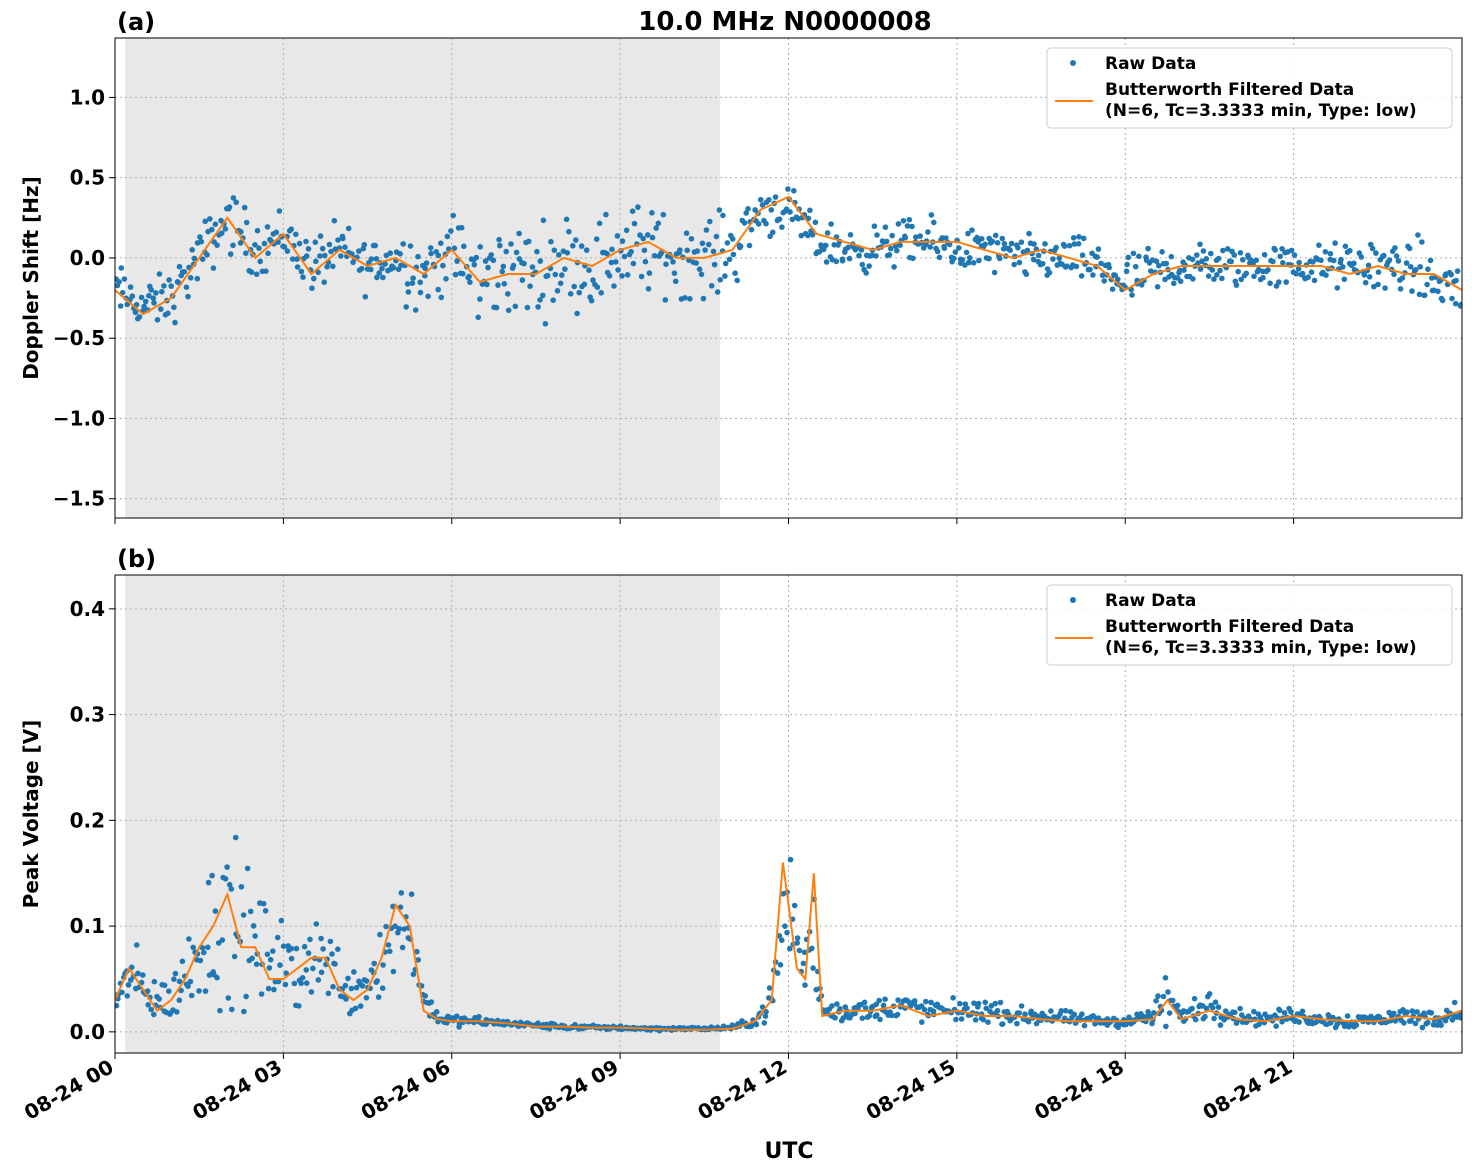 This screenshot has width=1472, height=1172. I want to click on y-tick-label: 0.0, so click(87, 258).